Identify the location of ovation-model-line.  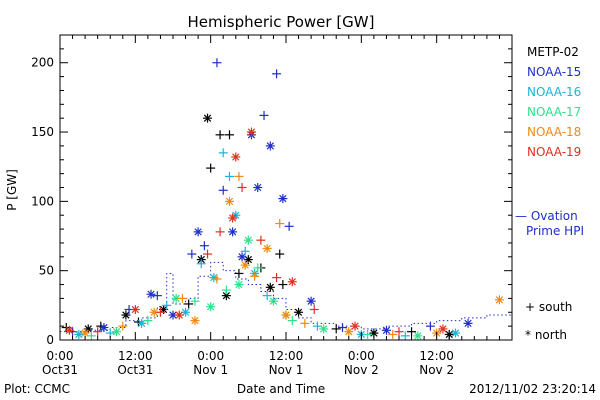
(286, 297).